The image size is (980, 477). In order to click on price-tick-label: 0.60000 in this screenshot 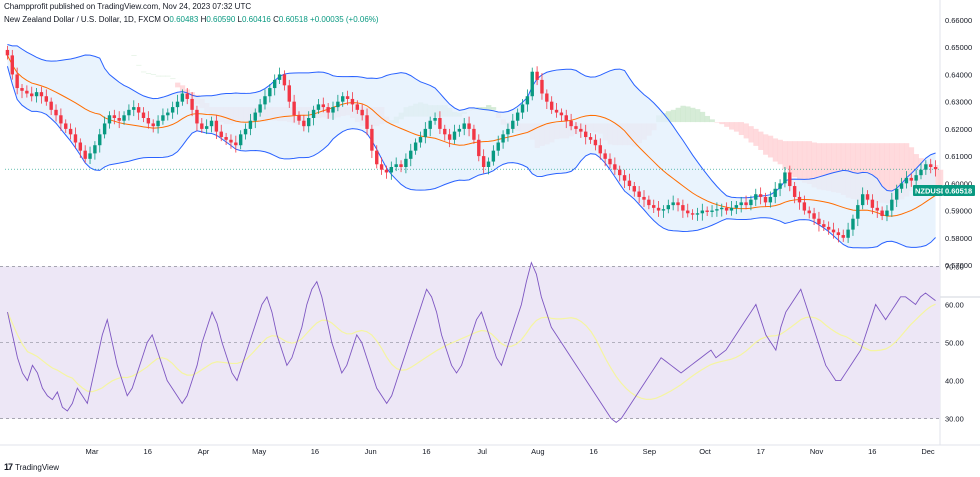, I will do `click(958, 183)`.